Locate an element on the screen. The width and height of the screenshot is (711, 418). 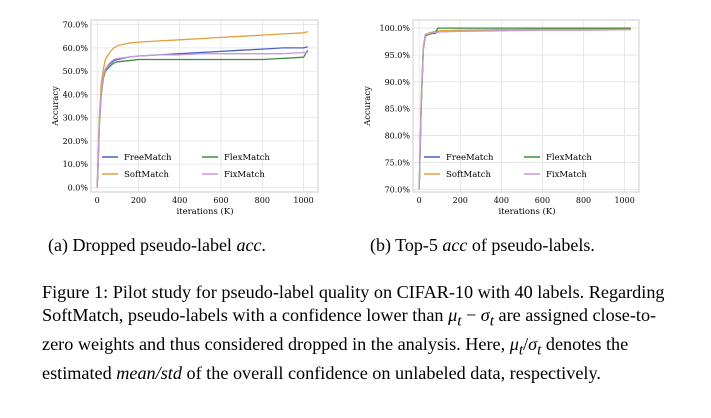
y-tick-label: 60.0% is located at coordinates (76, 48).